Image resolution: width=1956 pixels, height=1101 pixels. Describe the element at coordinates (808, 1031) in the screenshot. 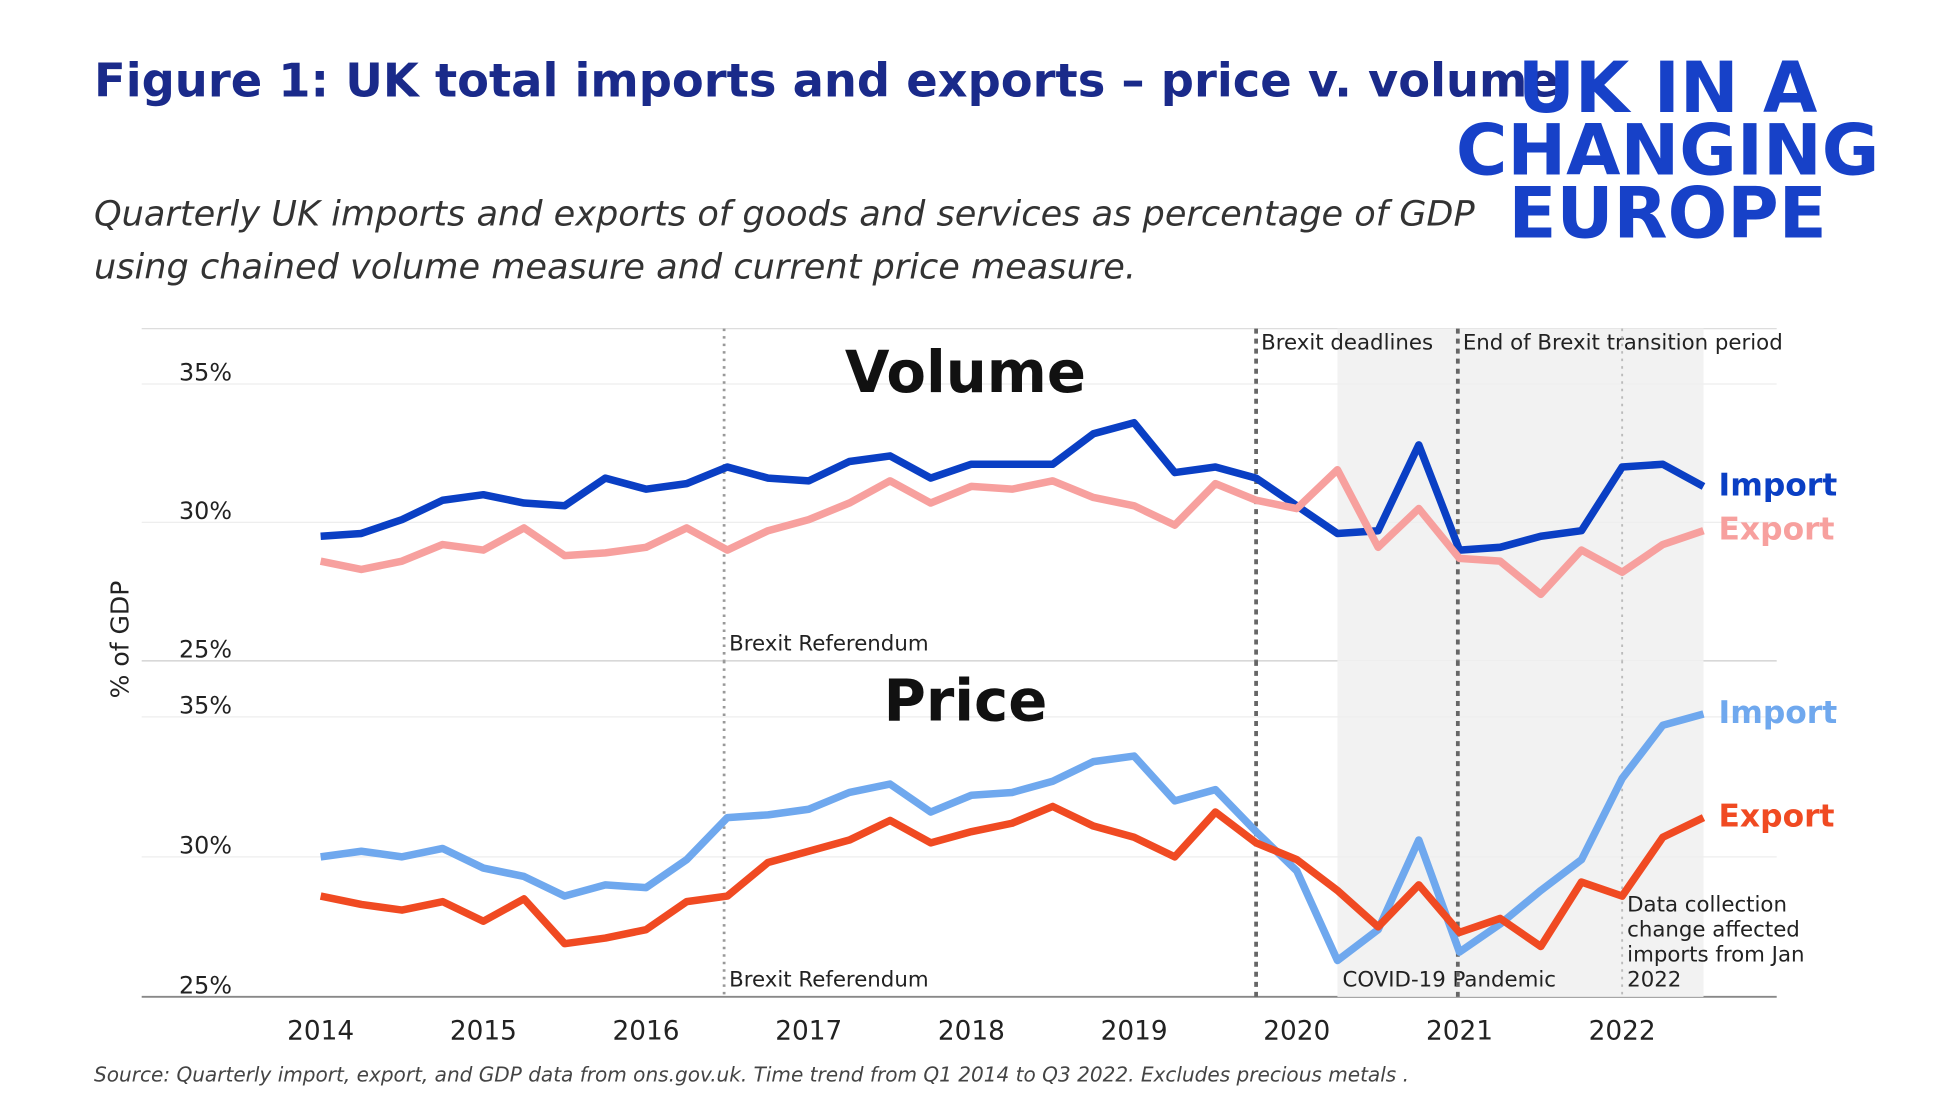

I see `x-tick-label: 2017` at that location.